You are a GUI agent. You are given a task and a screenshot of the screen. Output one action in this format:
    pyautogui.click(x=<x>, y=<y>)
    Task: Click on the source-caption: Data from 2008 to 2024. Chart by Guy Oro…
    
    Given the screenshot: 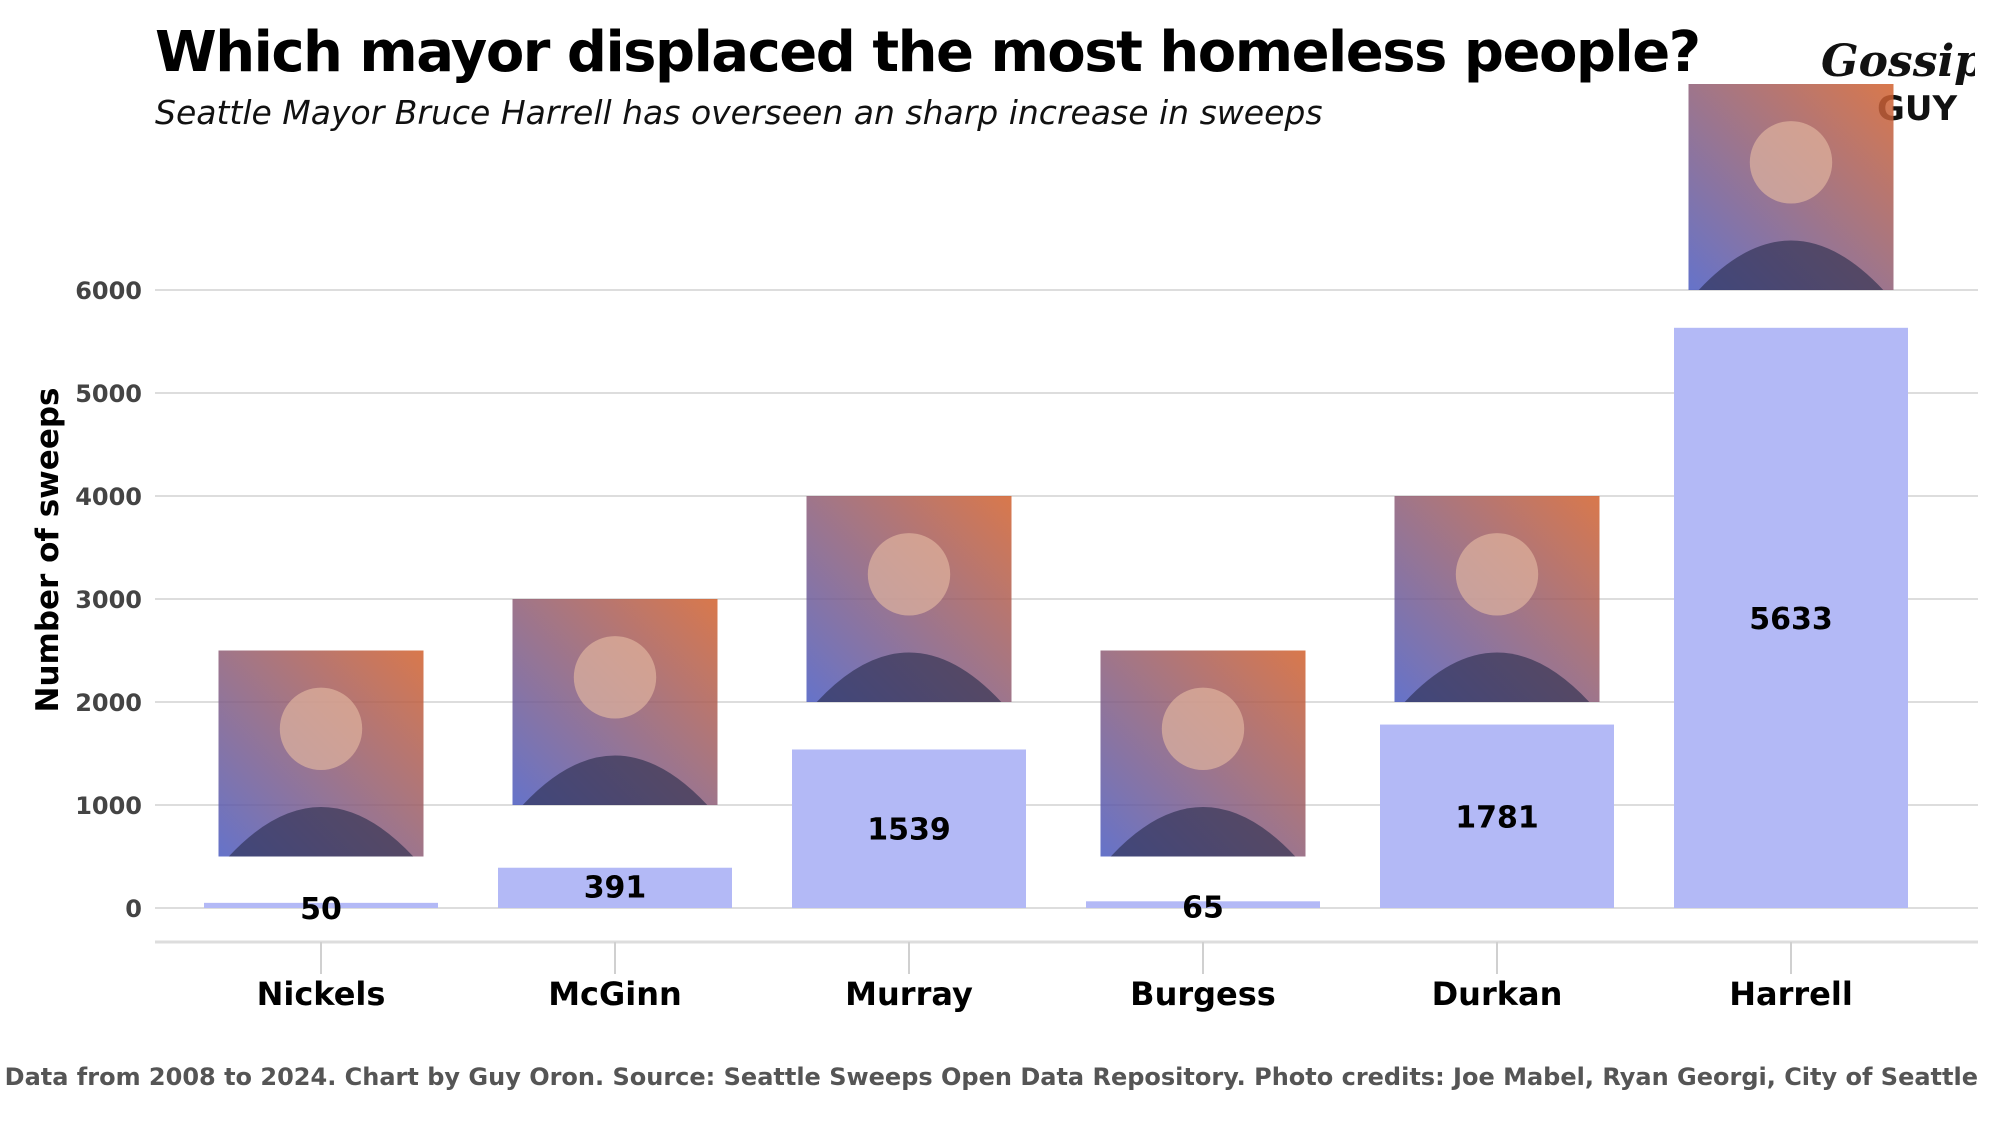 What is the action you would take?
    pyautogui.click(x=991, y=1077)
    